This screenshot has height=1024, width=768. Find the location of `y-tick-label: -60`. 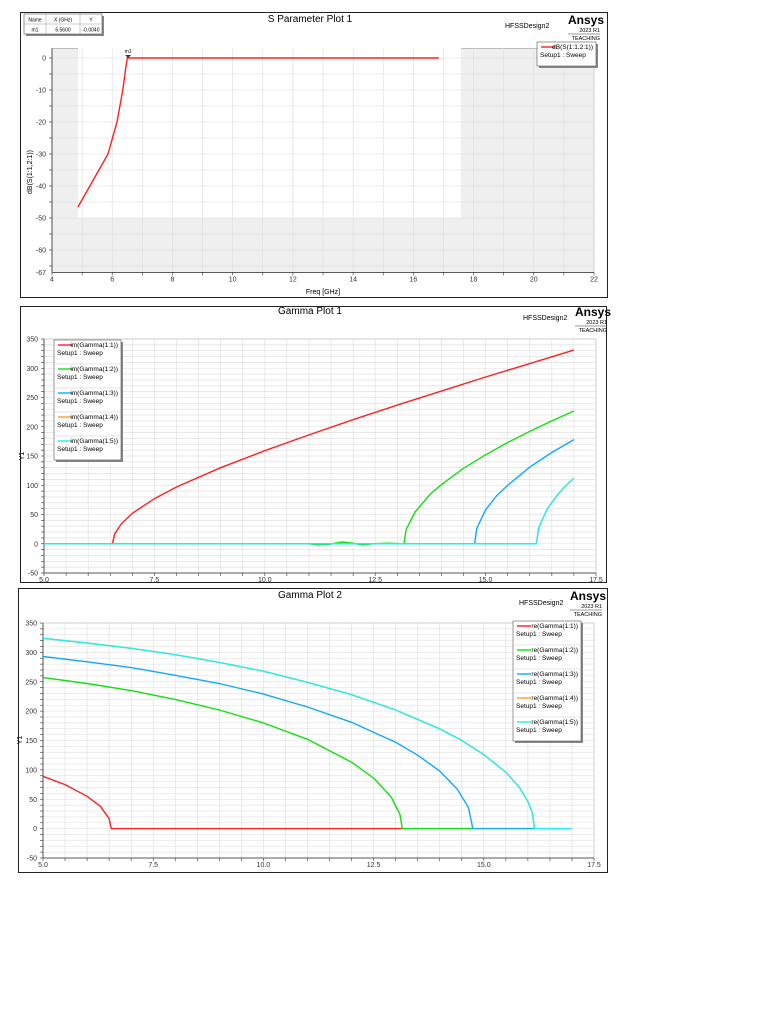

y-tick-label: -60 is located at coordinates (41, 251).